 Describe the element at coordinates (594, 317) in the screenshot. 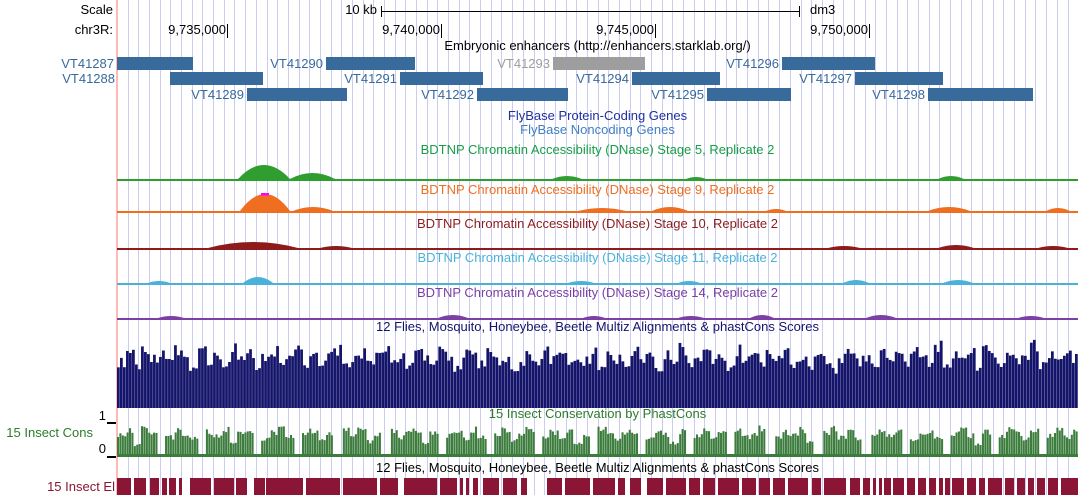

I see `dnase-peak` at that location.